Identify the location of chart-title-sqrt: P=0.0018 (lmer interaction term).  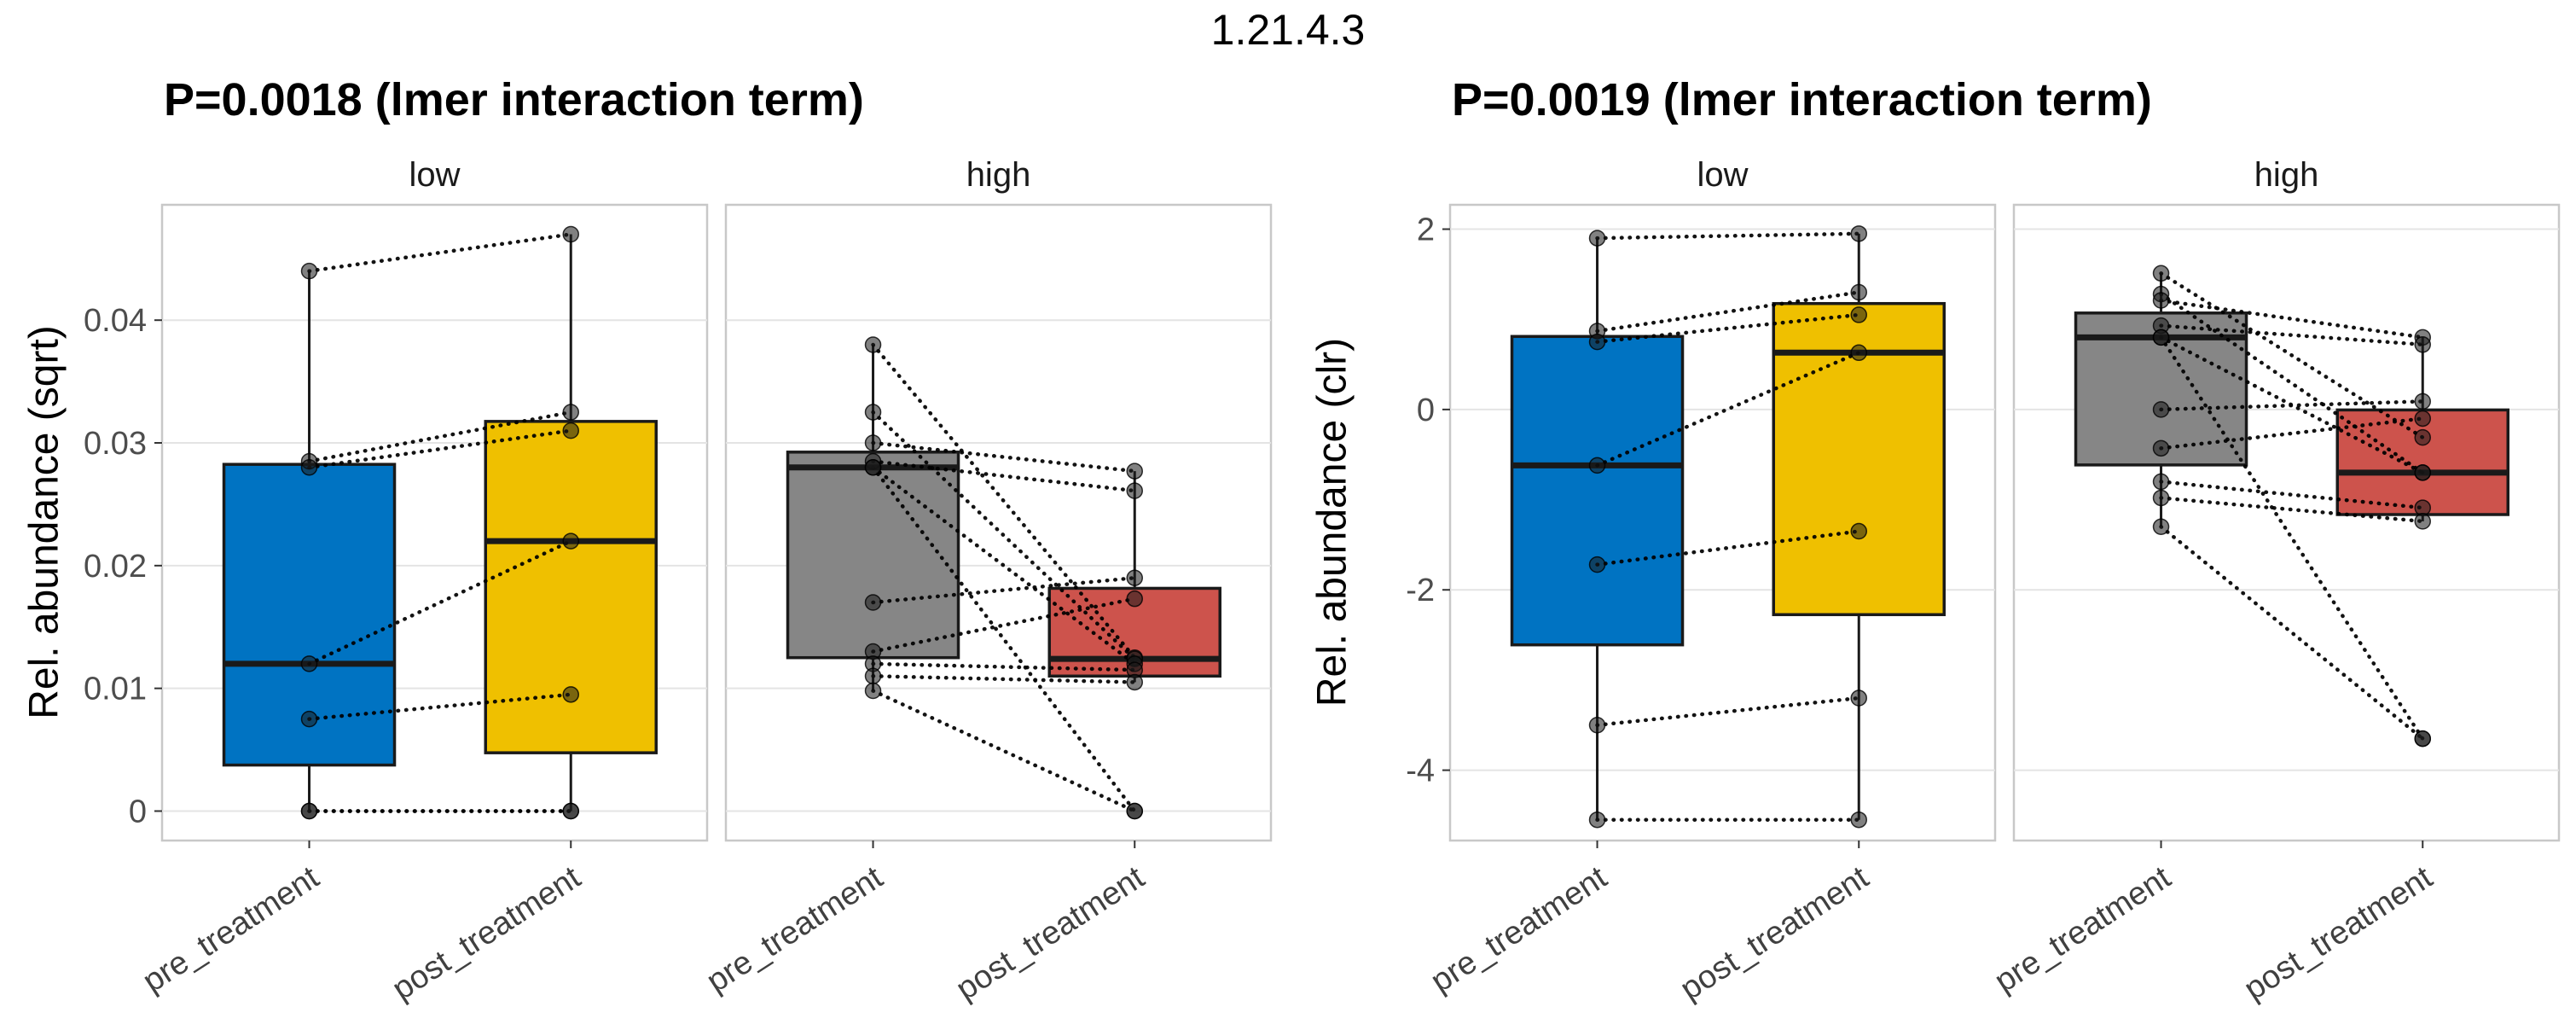
(514, 99).